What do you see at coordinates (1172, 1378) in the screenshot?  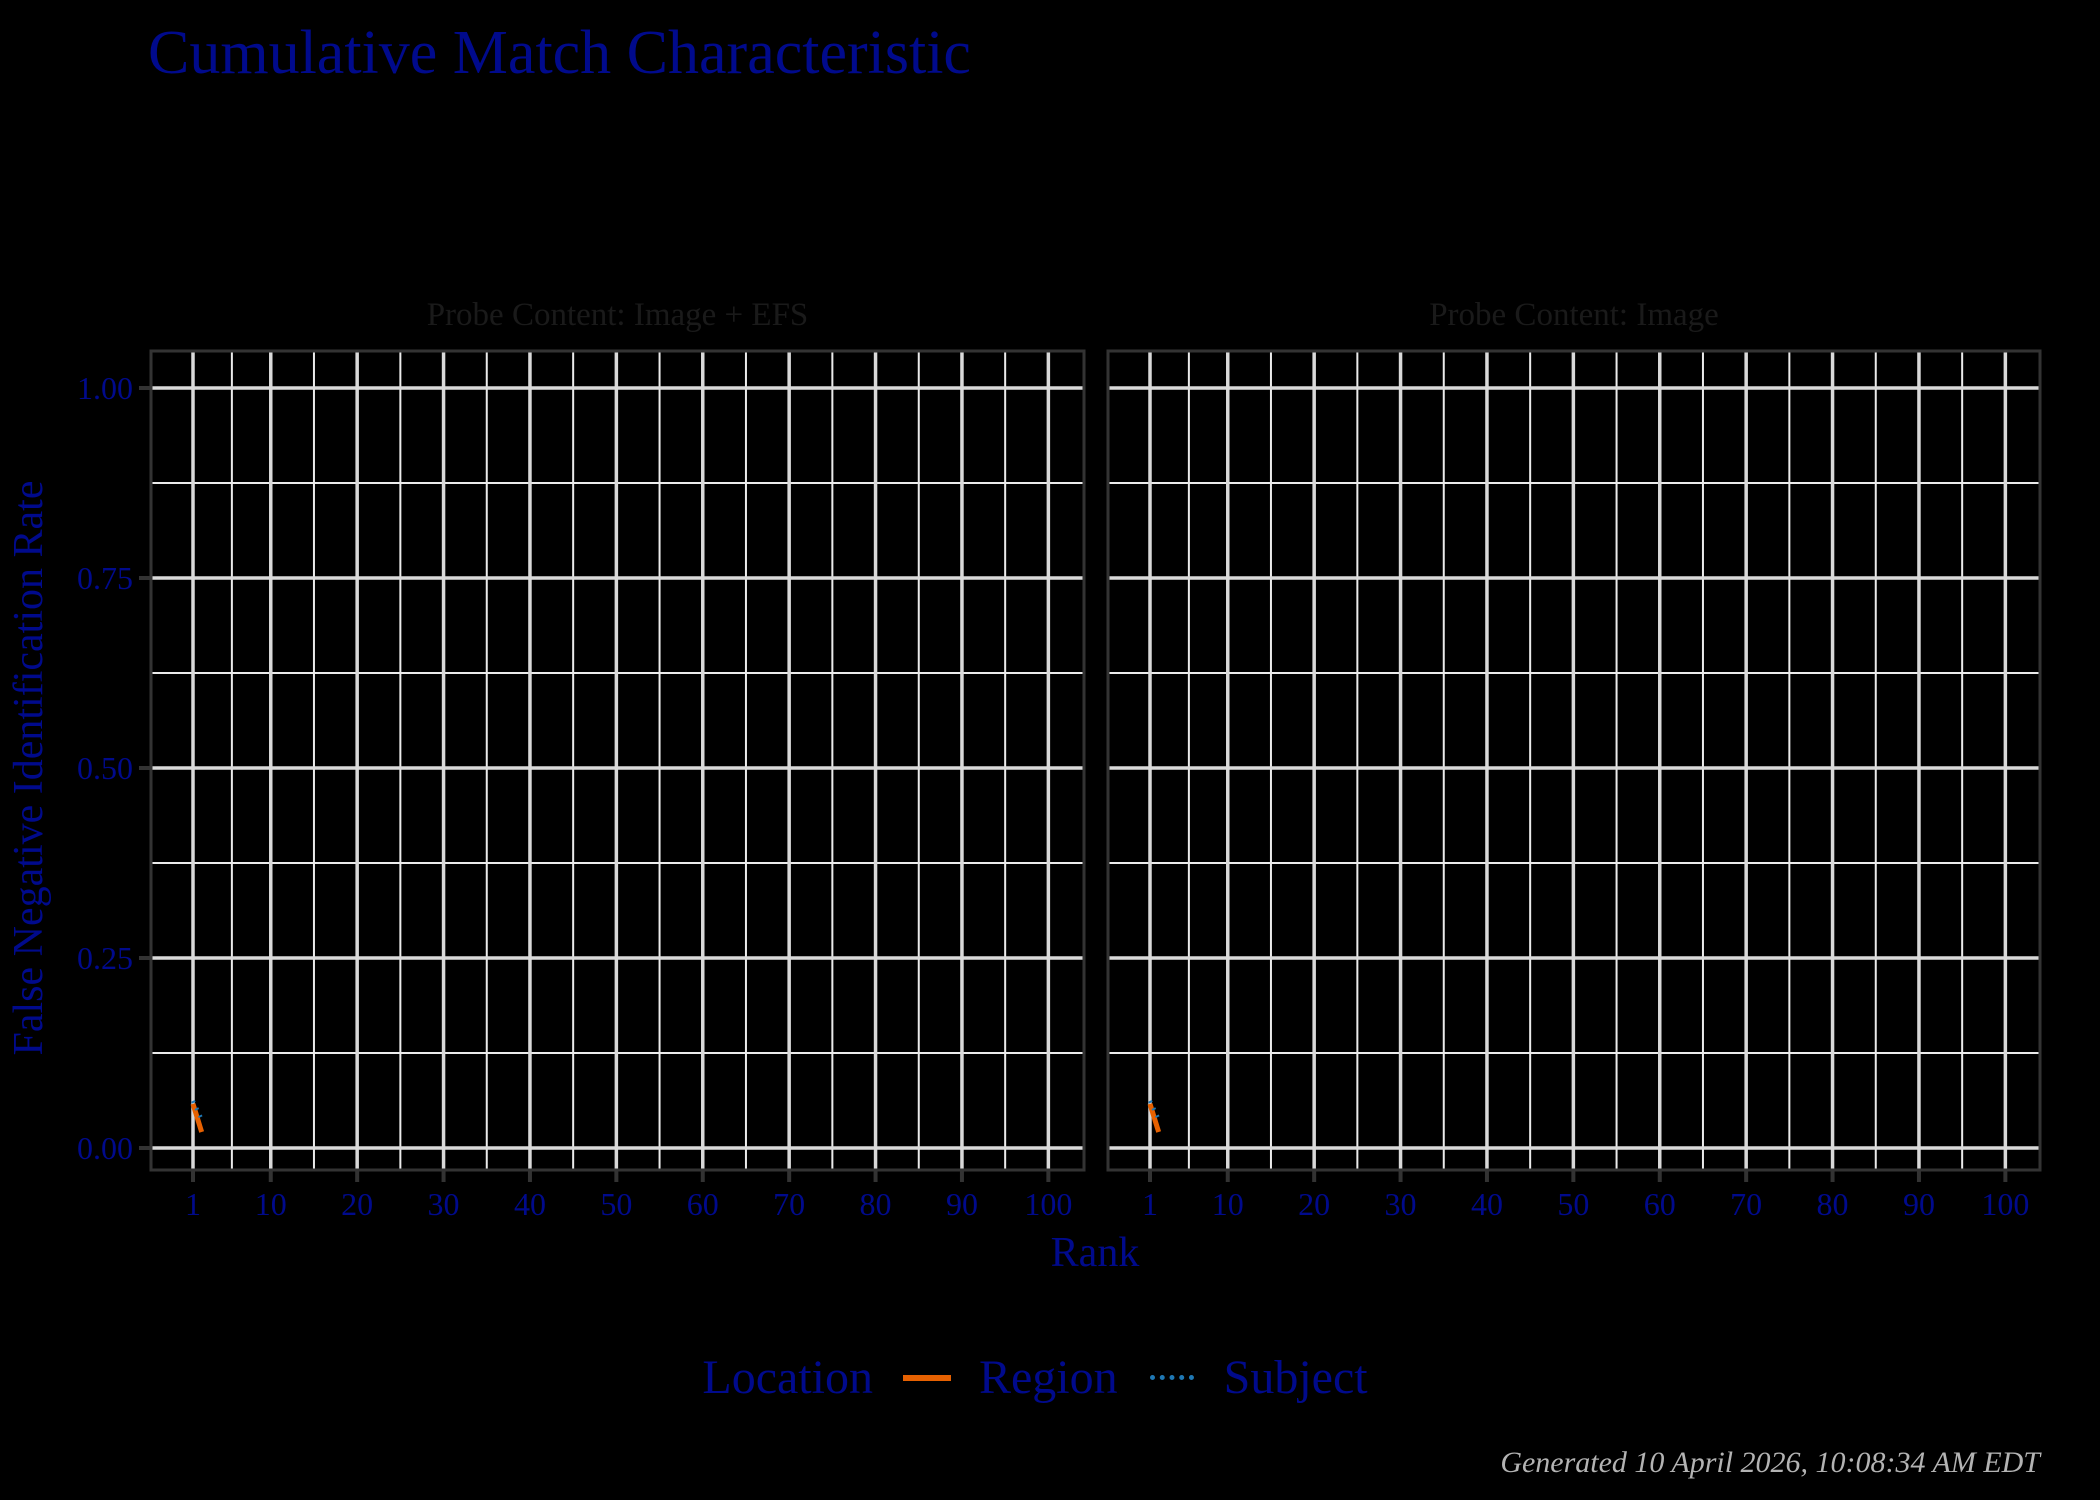 I see `legend-key-subject-icon` at bounding box center [1172, 1378].